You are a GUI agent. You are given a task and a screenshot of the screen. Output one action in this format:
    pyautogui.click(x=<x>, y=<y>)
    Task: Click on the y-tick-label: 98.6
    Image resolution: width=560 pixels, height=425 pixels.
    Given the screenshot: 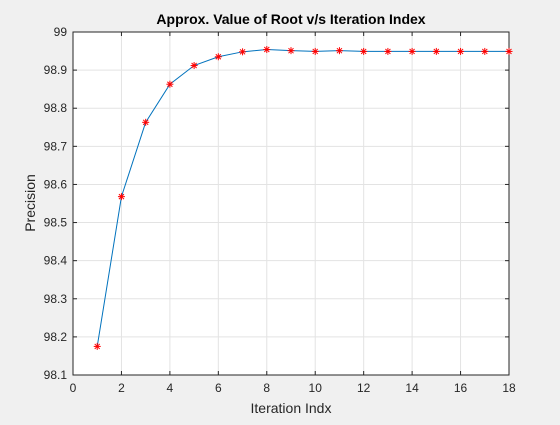 What is the action you would take?
    pyautogui.click(x=56, y=184)
    